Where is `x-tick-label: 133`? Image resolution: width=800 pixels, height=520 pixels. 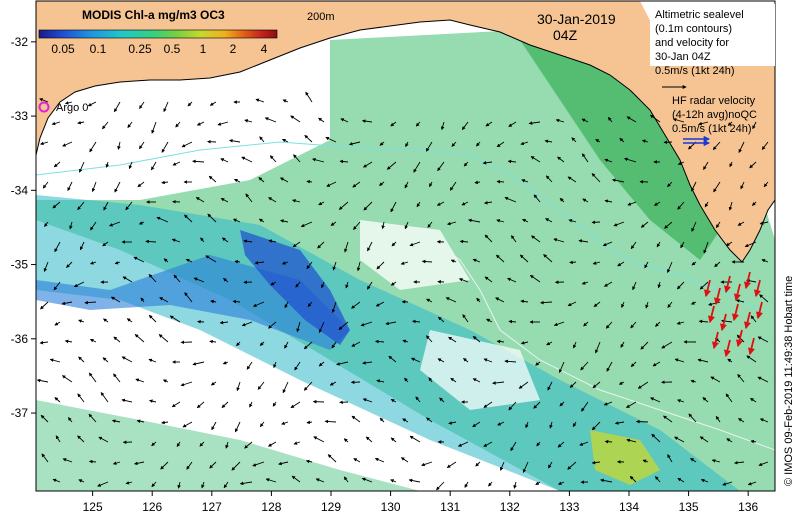 x-tick-label: 133 is located at coordinates (569, 507).